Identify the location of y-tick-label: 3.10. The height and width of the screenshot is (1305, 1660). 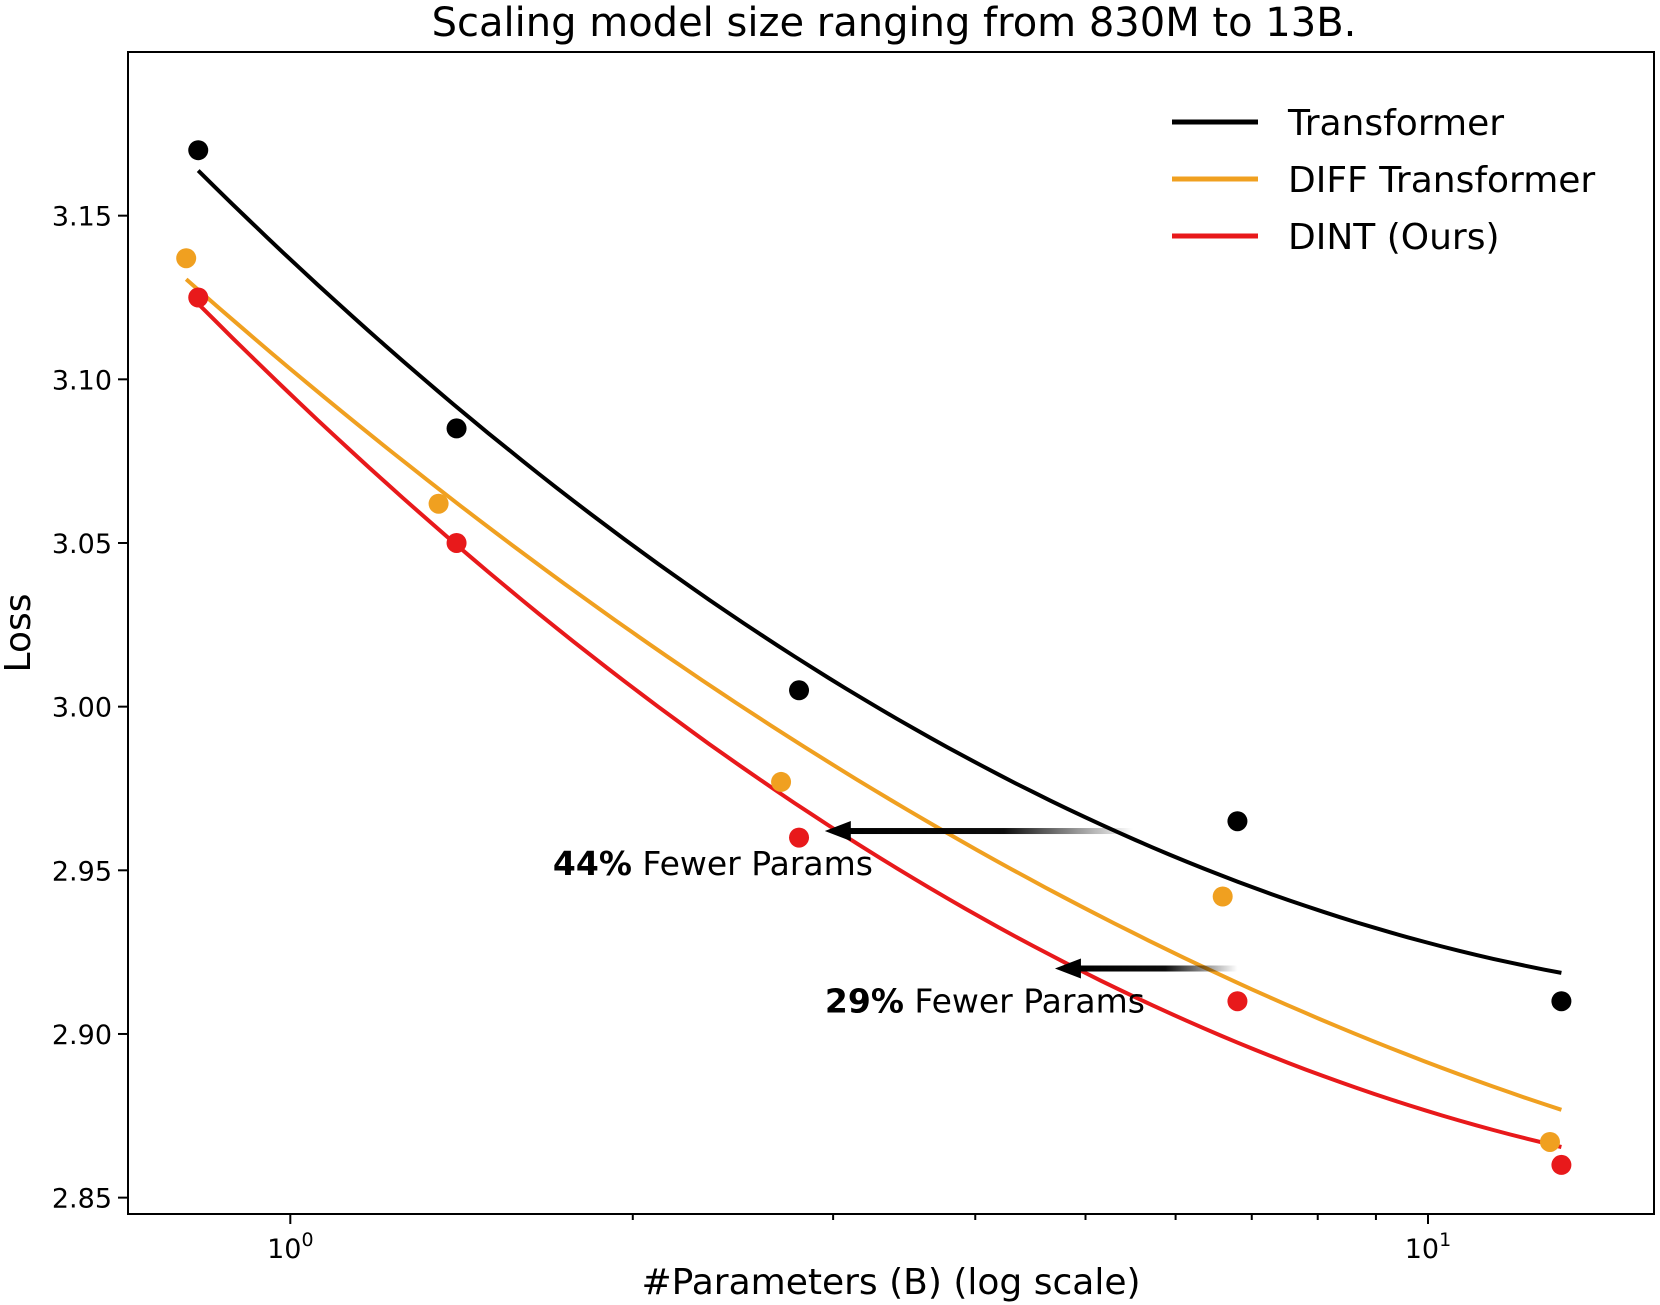
(82, 380).